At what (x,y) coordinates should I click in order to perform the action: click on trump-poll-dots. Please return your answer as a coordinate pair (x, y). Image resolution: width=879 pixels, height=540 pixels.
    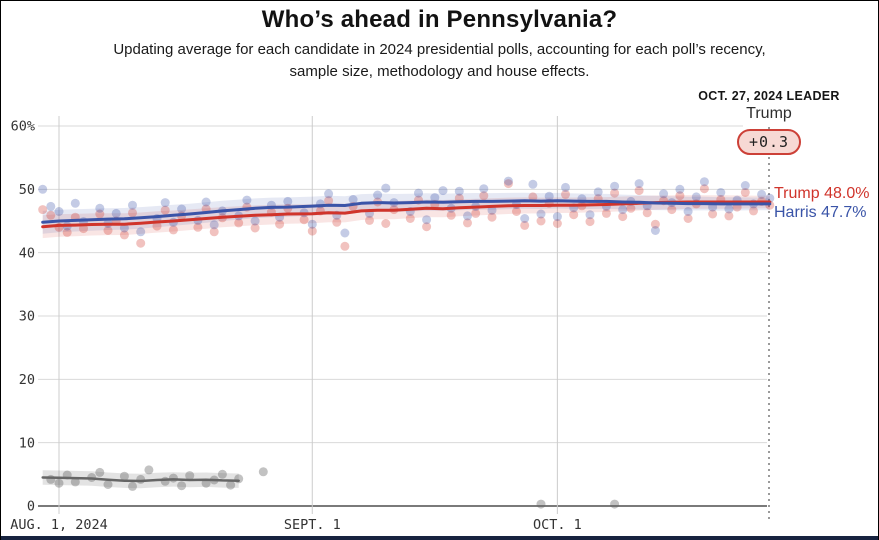
    Looking at the image, I should click on (406, 215).